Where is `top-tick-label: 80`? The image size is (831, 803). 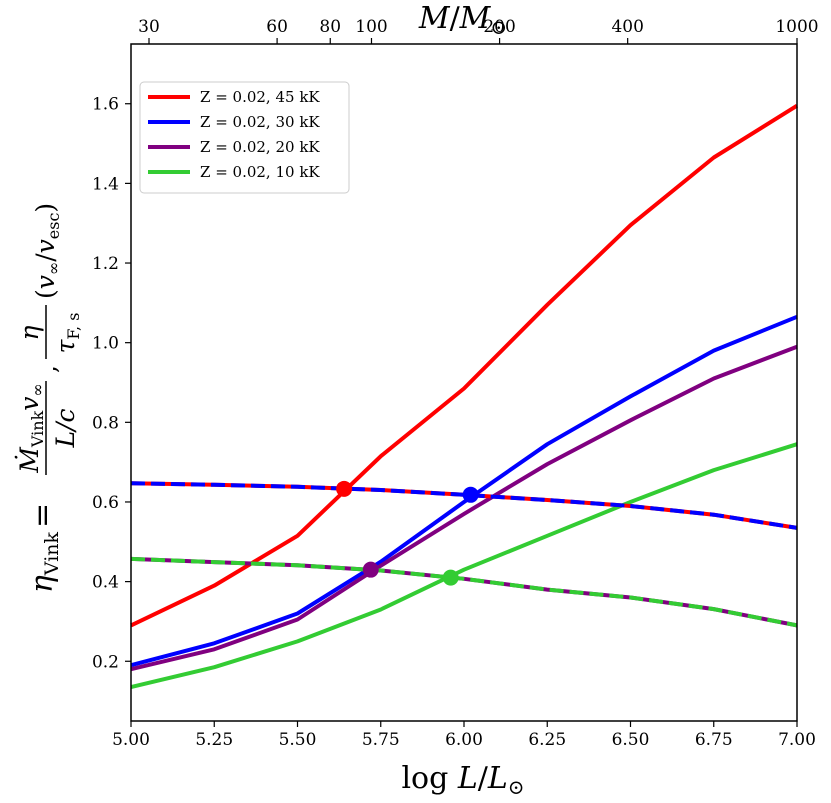 top-tick-label: 80 is located at coordinates (330, 27).